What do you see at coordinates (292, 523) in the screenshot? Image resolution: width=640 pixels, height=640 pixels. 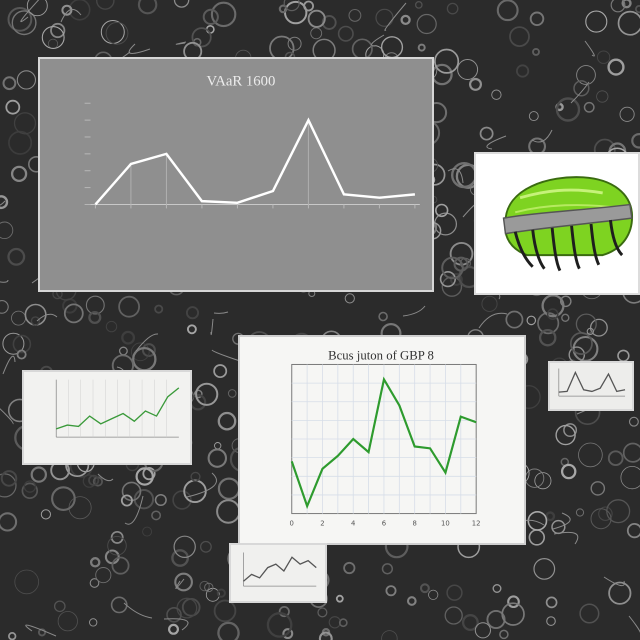 I see `green-x-tick-label: 0` at bounding box center [292, 523].